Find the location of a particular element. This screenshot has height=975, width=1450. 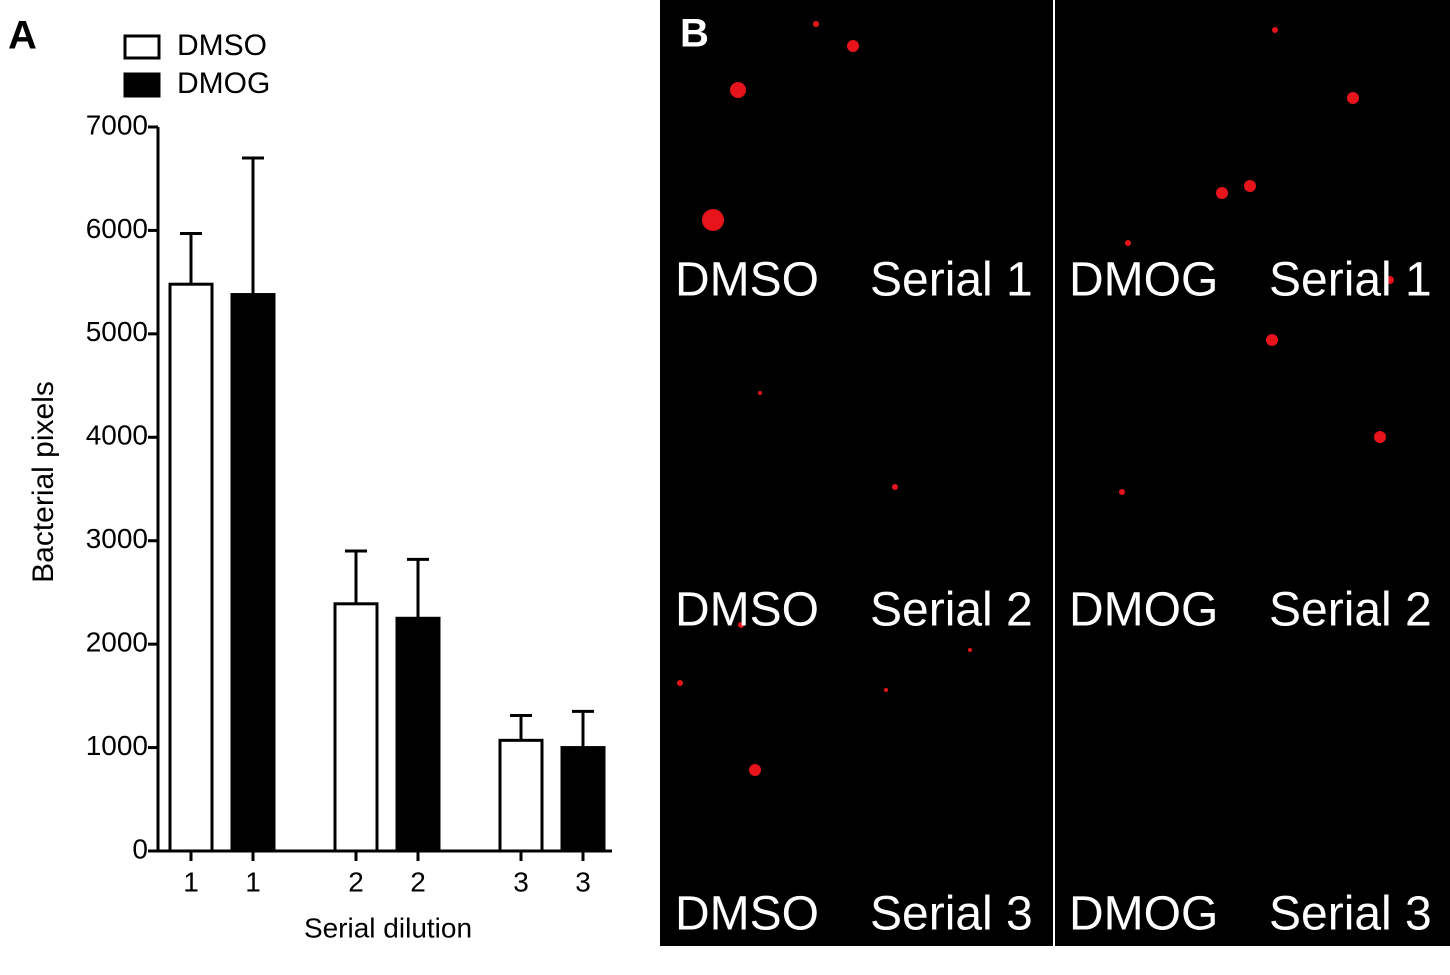

legend-label: DMSO is located at coordinates (222, 45).